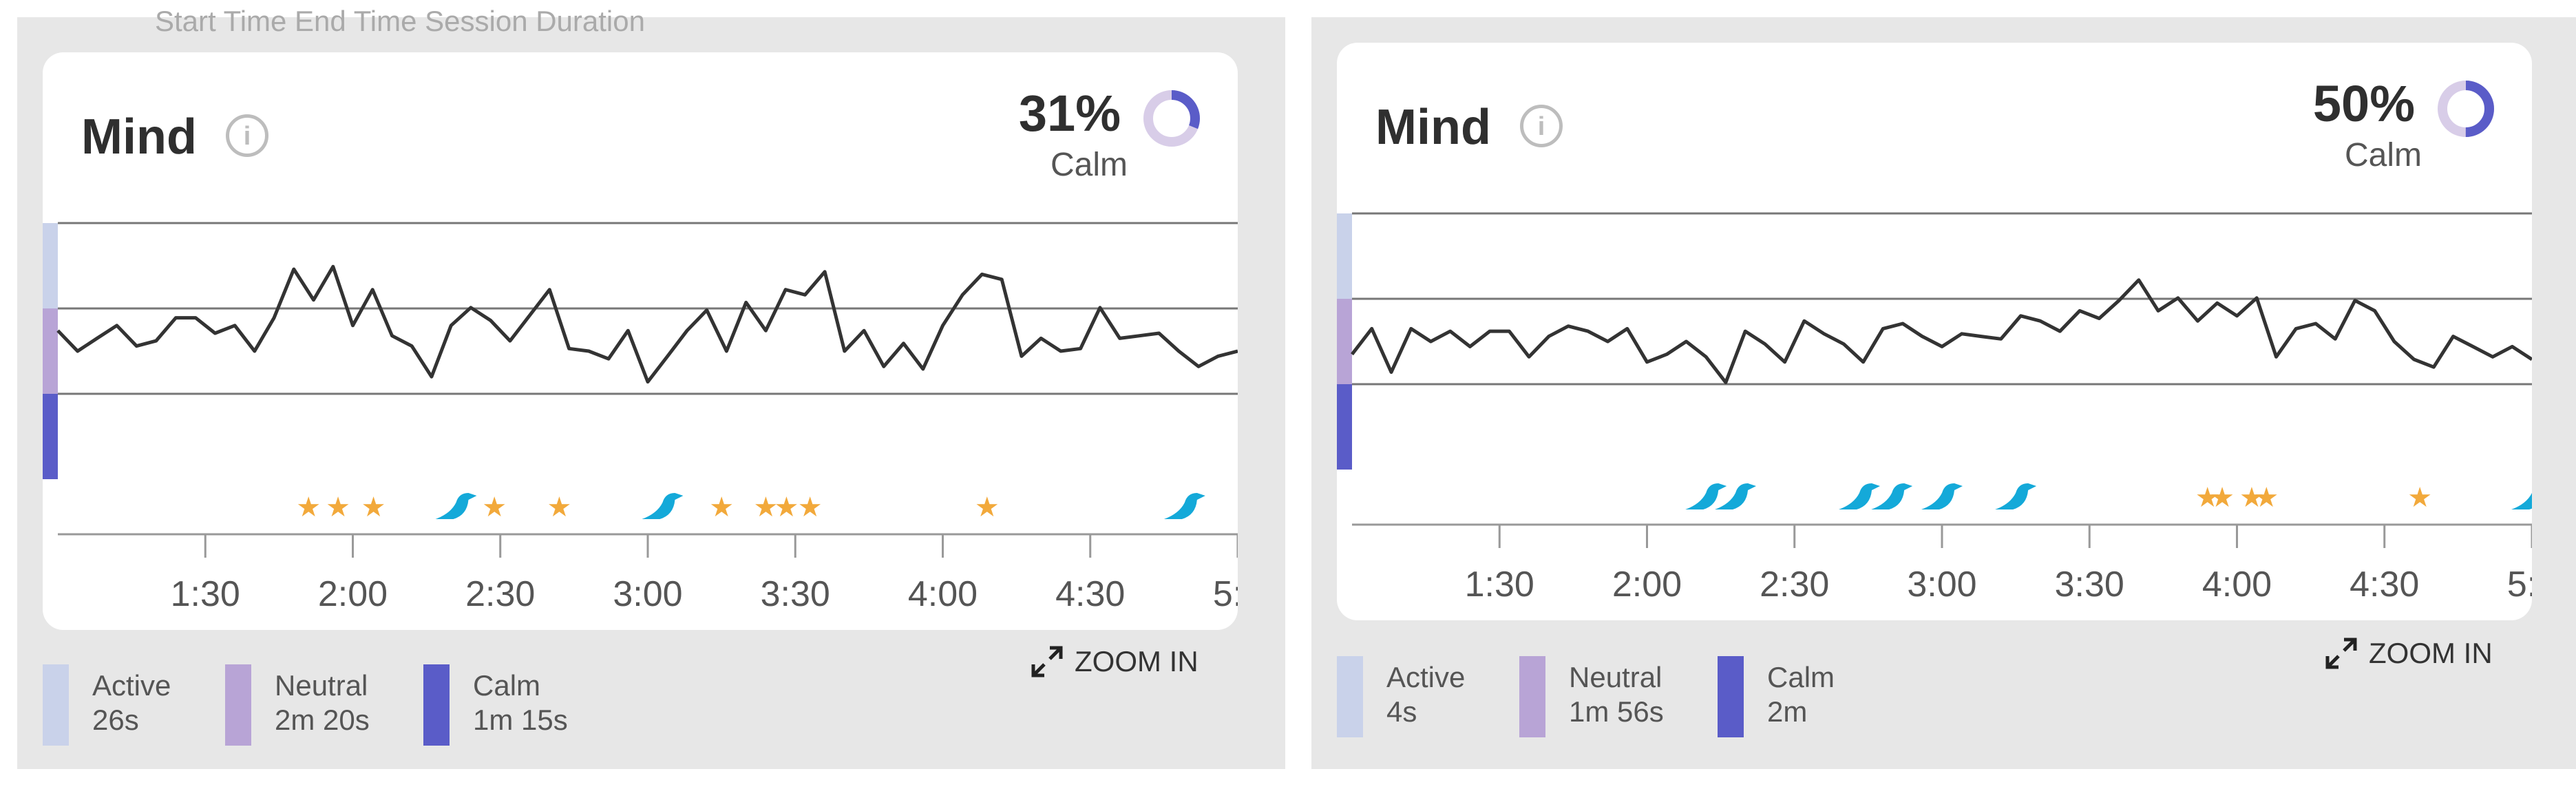  What do you see at coordinates (116, 720) in the screenshot?
I see `legend-value: 26s` at bounding box center [116, 720].